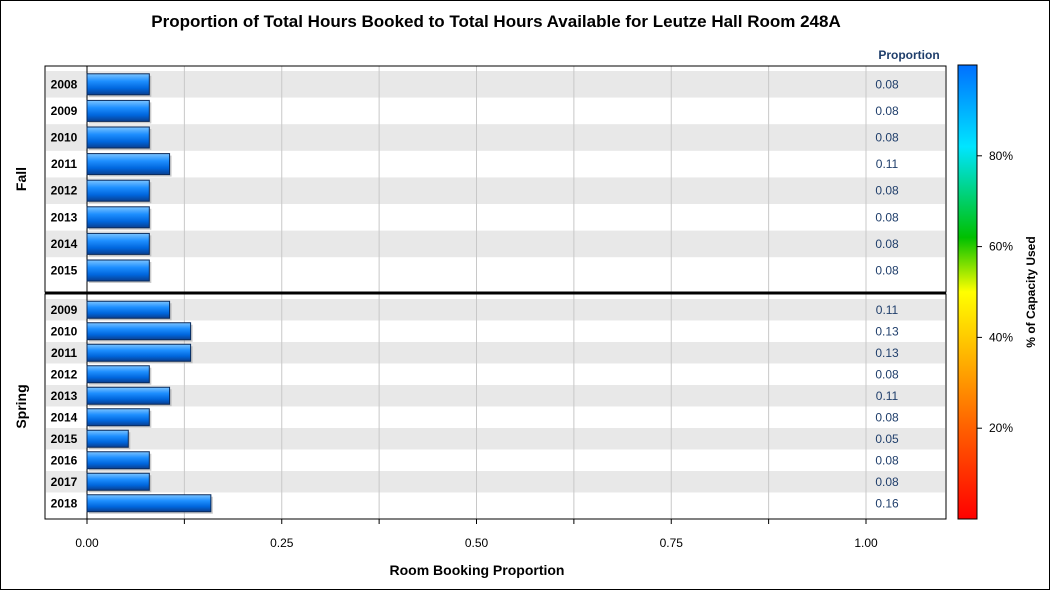 The image size is (1050, 590). Describe the element at coordinates (1001, 156) in the screenshot. I see `colorbar-tick-label: 80%` at that location.